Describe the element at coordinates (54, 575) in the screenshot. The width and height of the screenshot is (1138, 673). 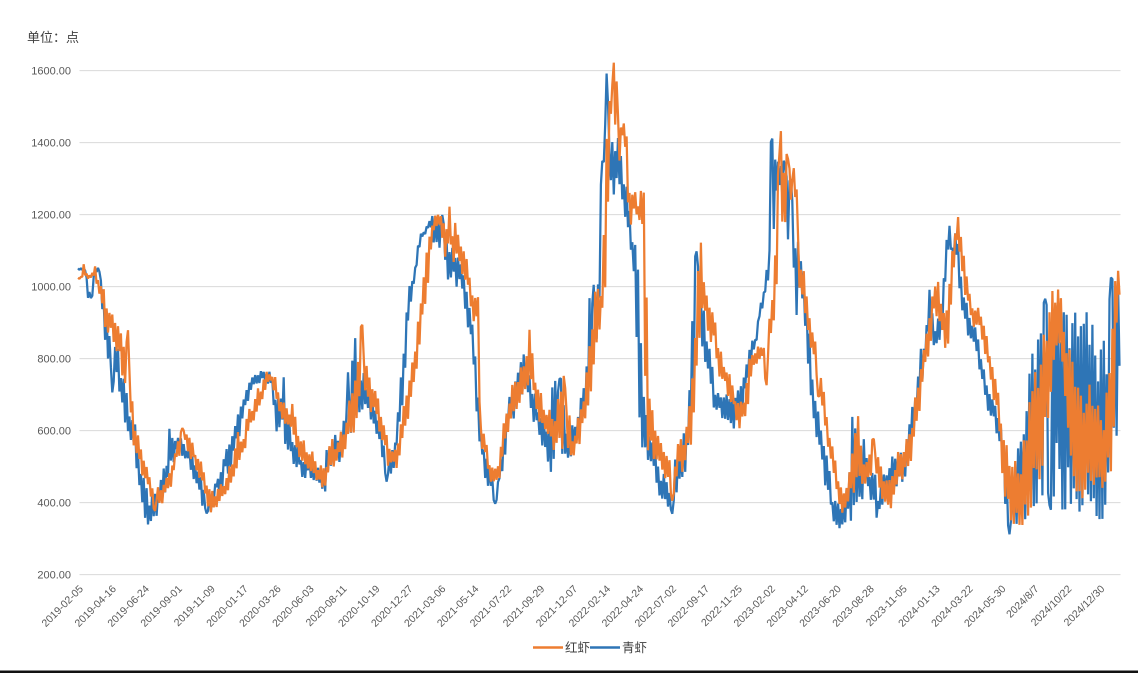
I see `svg-text: 200.00` at that location.